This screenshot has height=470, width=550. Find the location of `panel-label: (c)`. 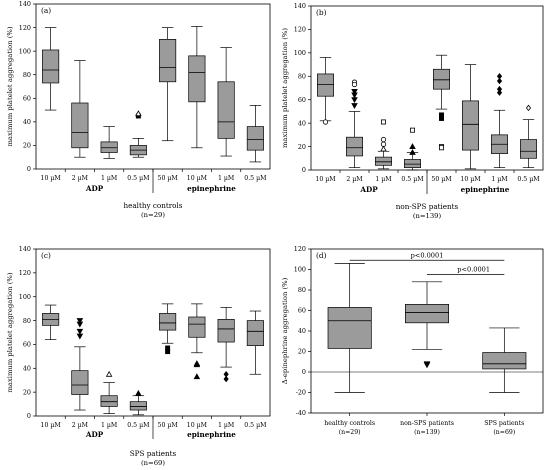

panel-label: (c) is located at coordinates (46, 255).